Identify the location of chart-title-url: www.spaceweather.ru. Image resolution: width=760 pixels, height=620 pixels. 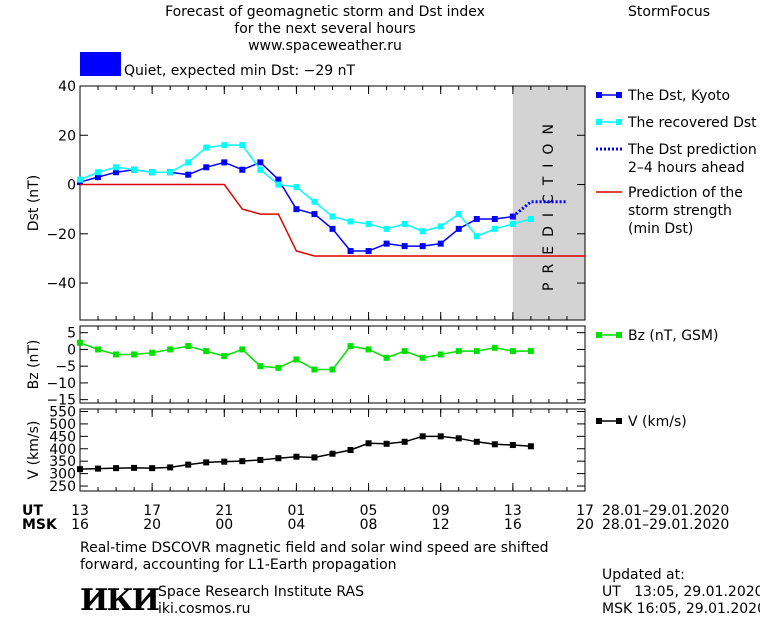
(325, 46).